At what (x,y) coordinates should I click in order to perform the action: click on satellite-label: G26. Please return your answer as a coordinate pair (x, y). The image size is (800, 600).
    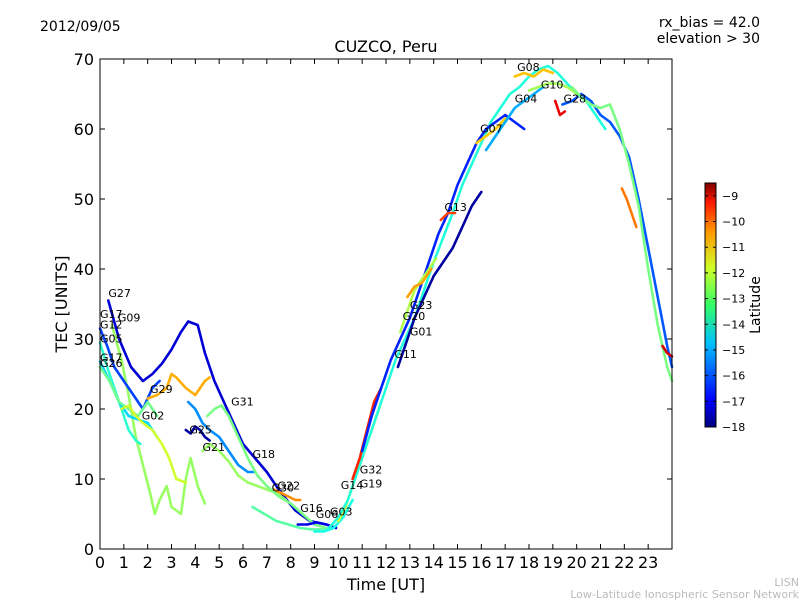
    Looking at the image, I should click on (111, 363).